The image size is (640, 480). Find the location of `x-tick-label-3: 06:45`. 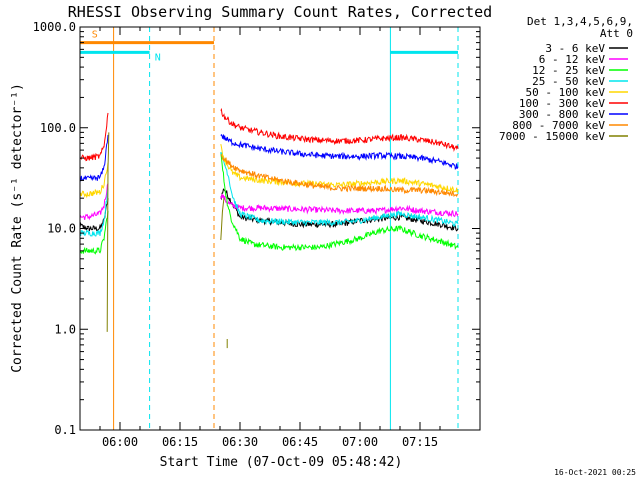

x-tick-label-3: 06:45 is located at coordinates (300, 442).